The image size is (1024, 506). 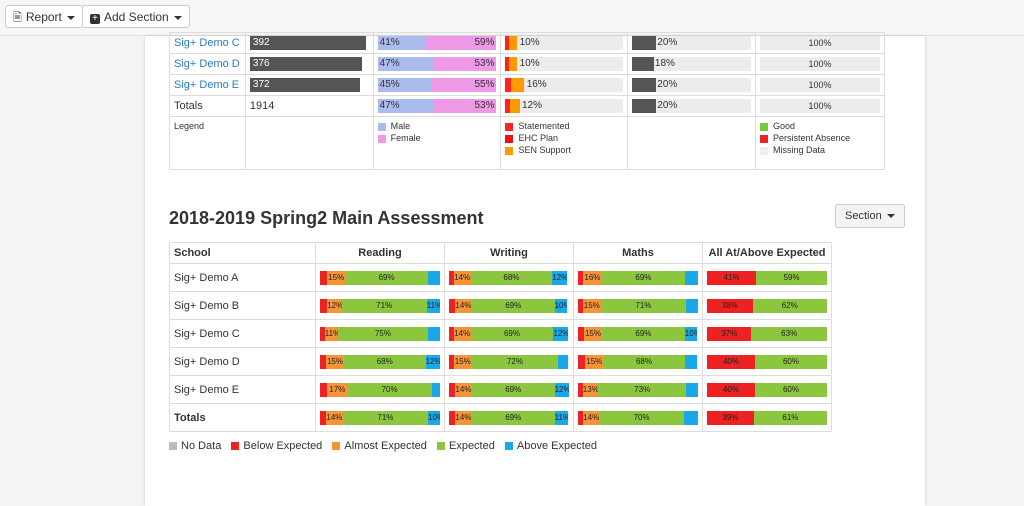 I want to click on below-swatch, so click(x=235, y=446).